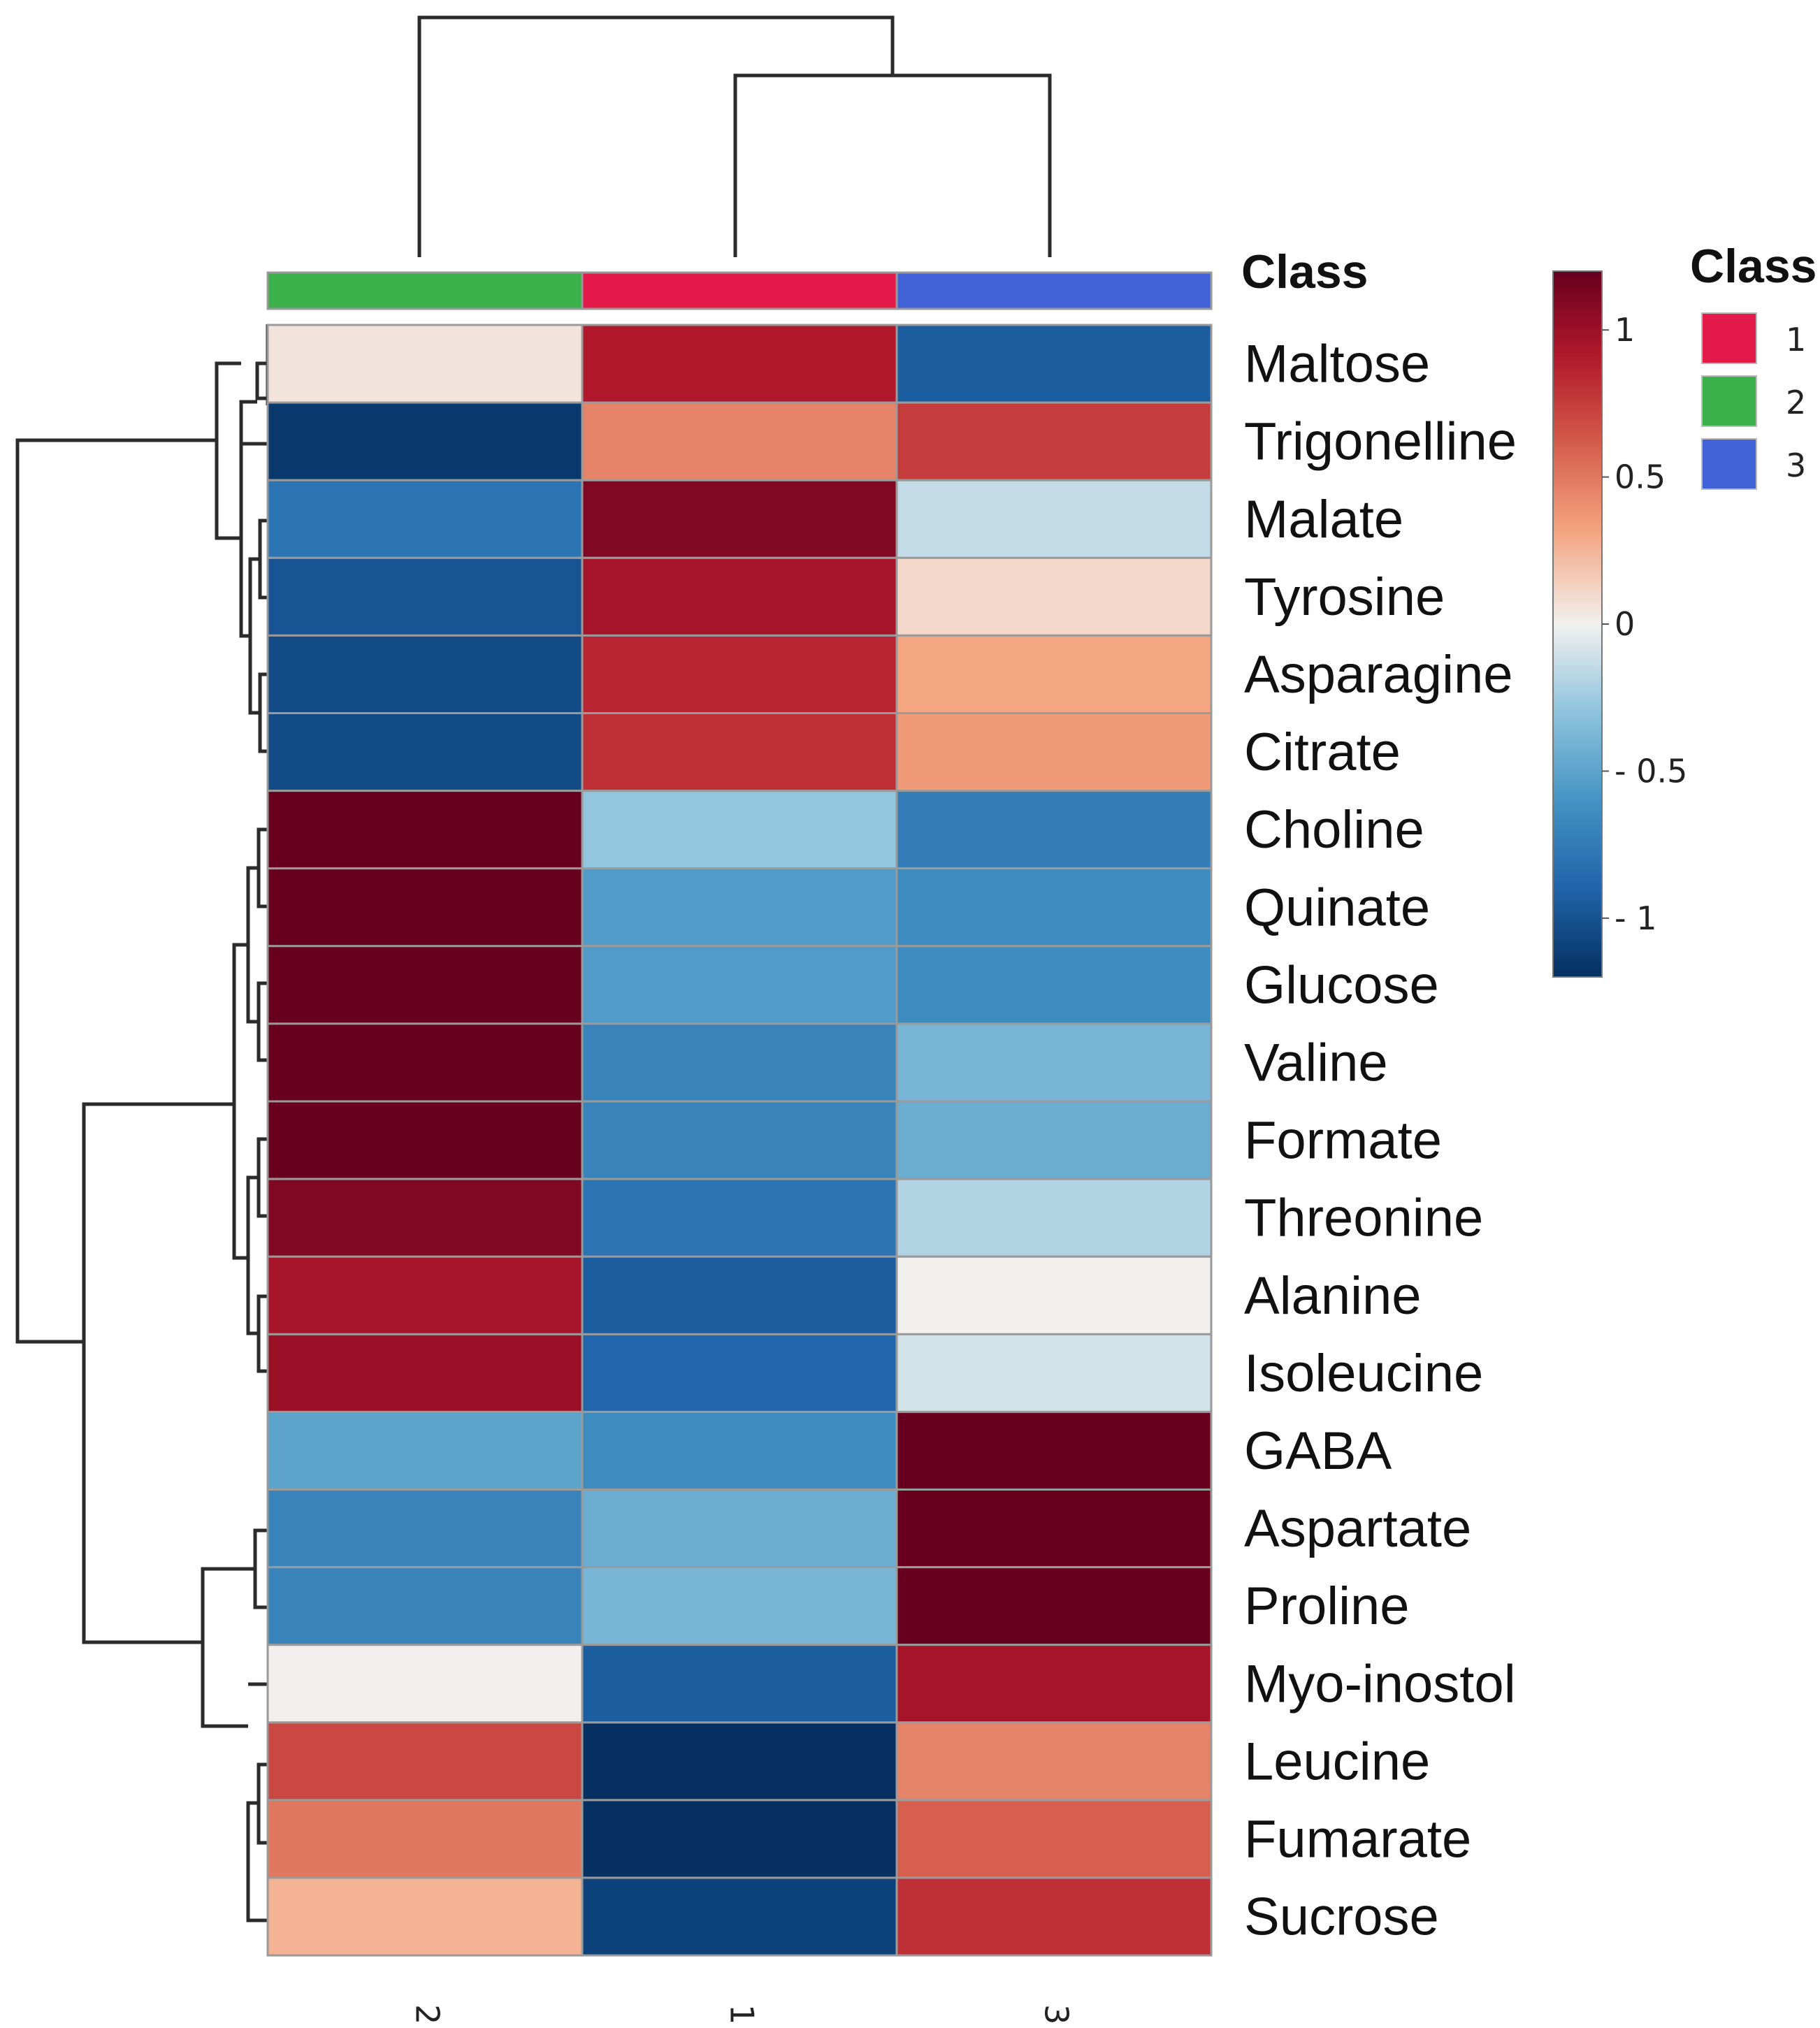  What do you see at coordinates (1796, 339) in the screenshot?
I see `legend-label-1: 1` at bounding box center [1796, 339].